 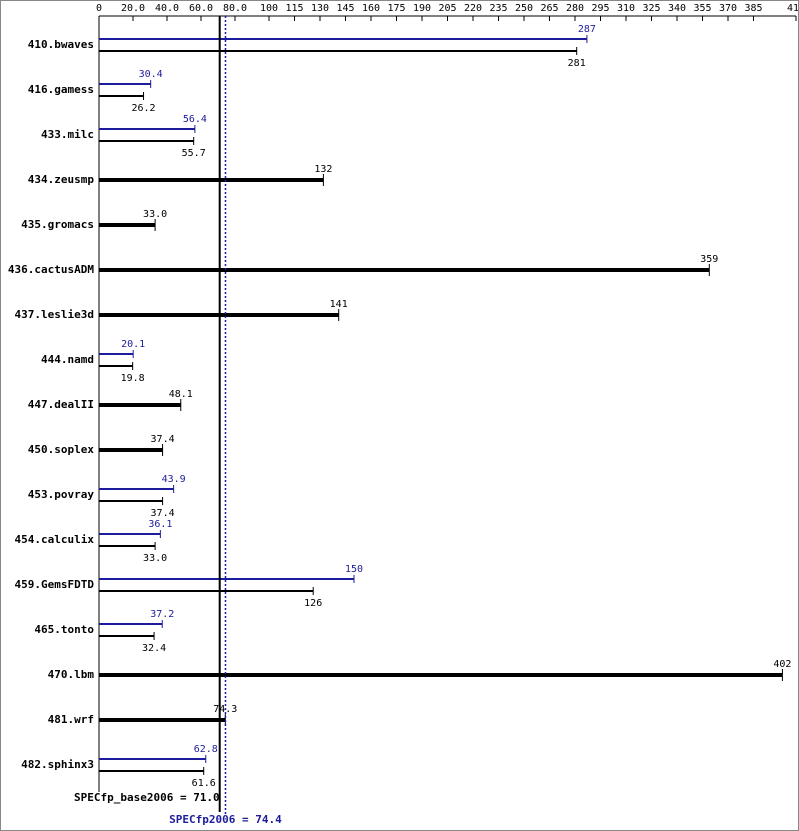 What do you see at coordinates (61, 44) in the screenshot?
I see `category-label: 410.bwaves` at bounding box center [61, 44].